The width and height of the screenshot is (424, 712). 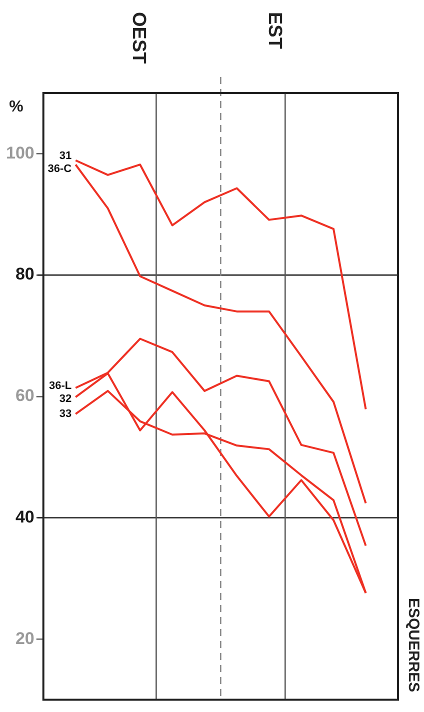 I want to click on y-tick-label: 40, so click(x=24, y=516).